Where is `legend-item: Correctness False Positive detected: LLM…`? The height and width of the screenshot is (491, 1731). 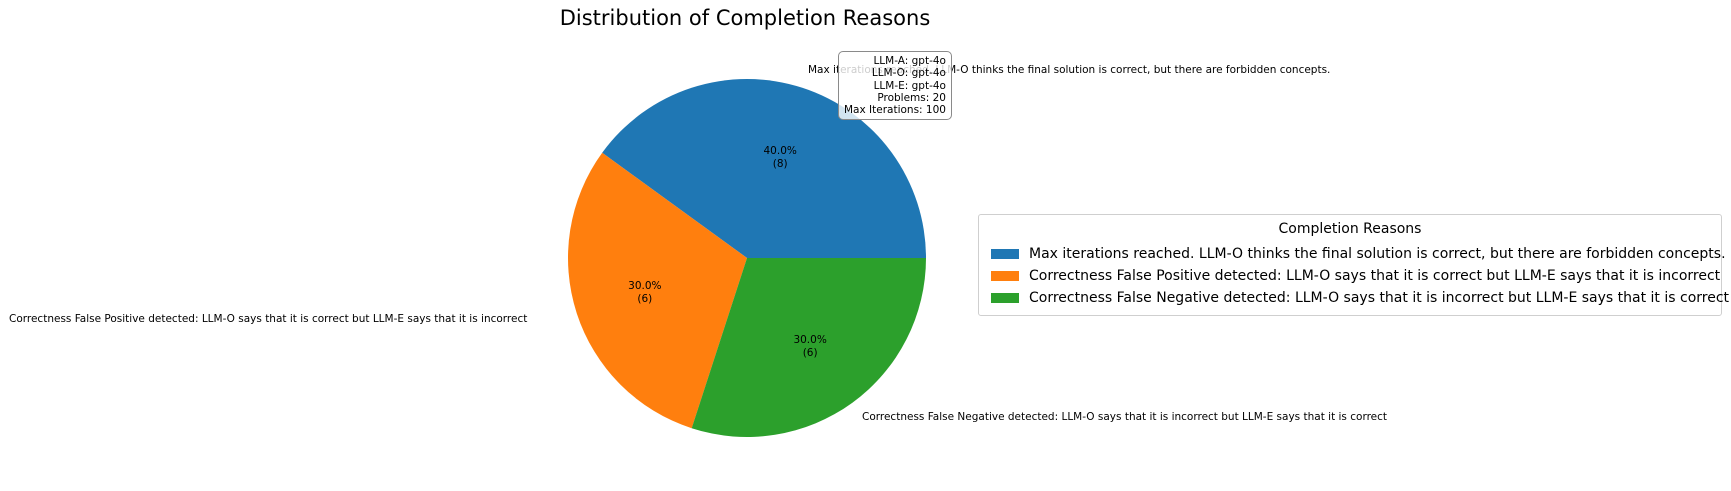
legend-item: Correctness False Positive detected: LLM… is located at coordinates (1352, 276).